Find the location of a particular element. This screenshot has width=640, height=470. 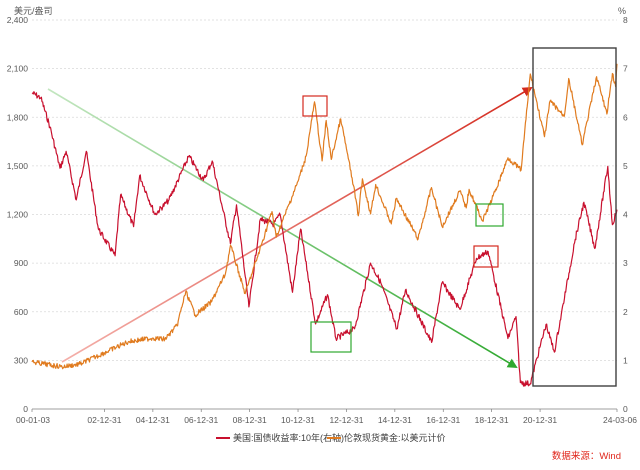

data-source: 数据来源：Wind is located at coordinates (586, 456).